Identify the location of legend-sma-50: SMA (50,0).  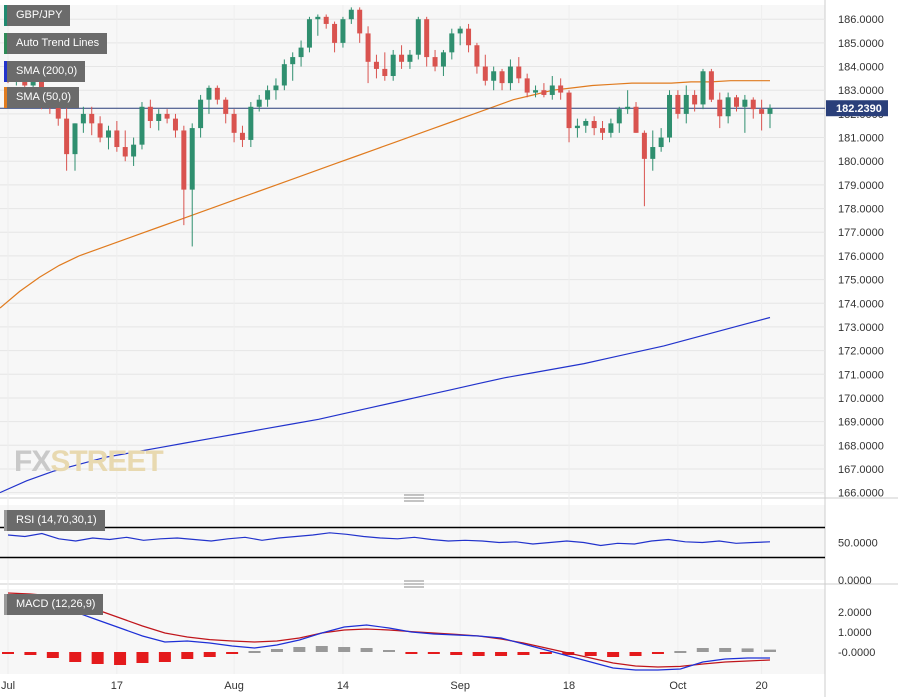
(42, 97).